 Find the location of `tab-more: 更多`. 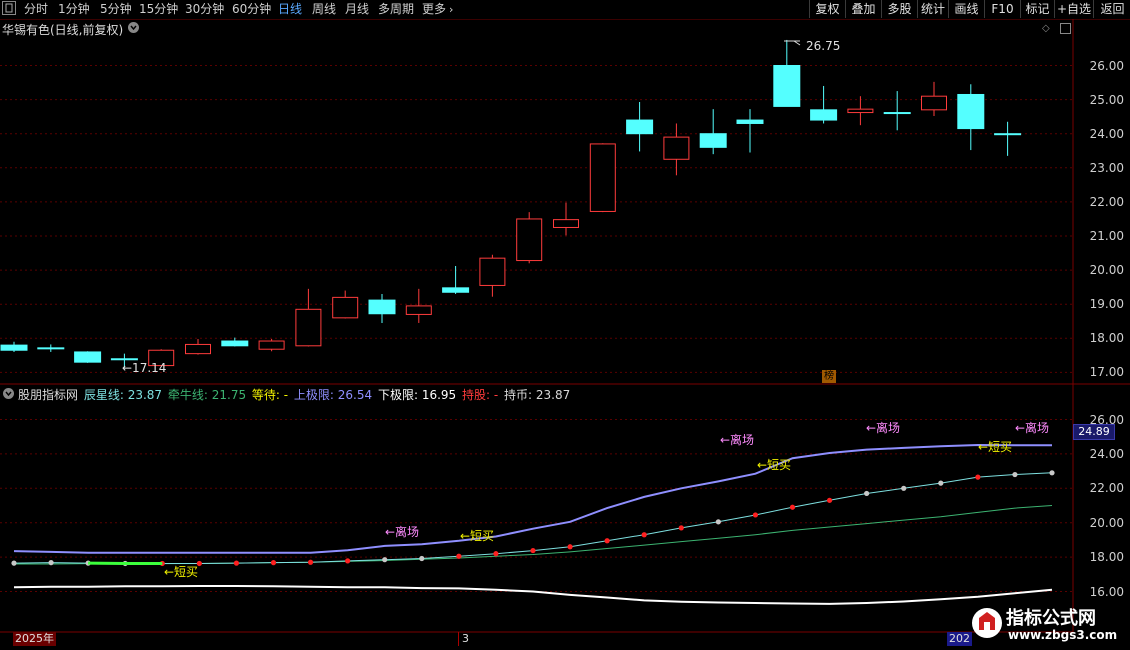

tab-more: 更多 is located at coordinates (434, 9).